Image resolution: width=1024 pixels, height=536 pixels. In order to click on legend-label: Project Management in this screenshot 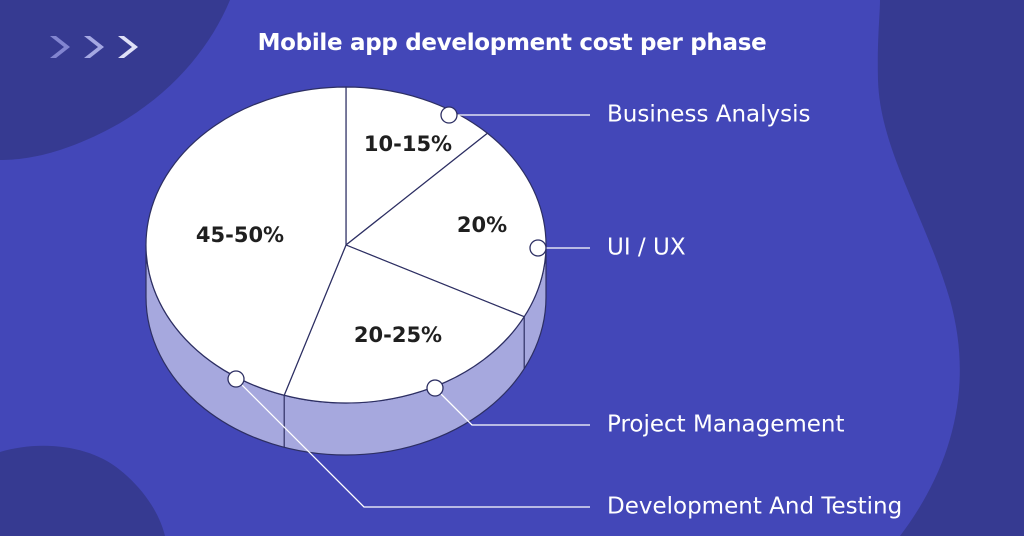, I will do `click(726, 425)`.